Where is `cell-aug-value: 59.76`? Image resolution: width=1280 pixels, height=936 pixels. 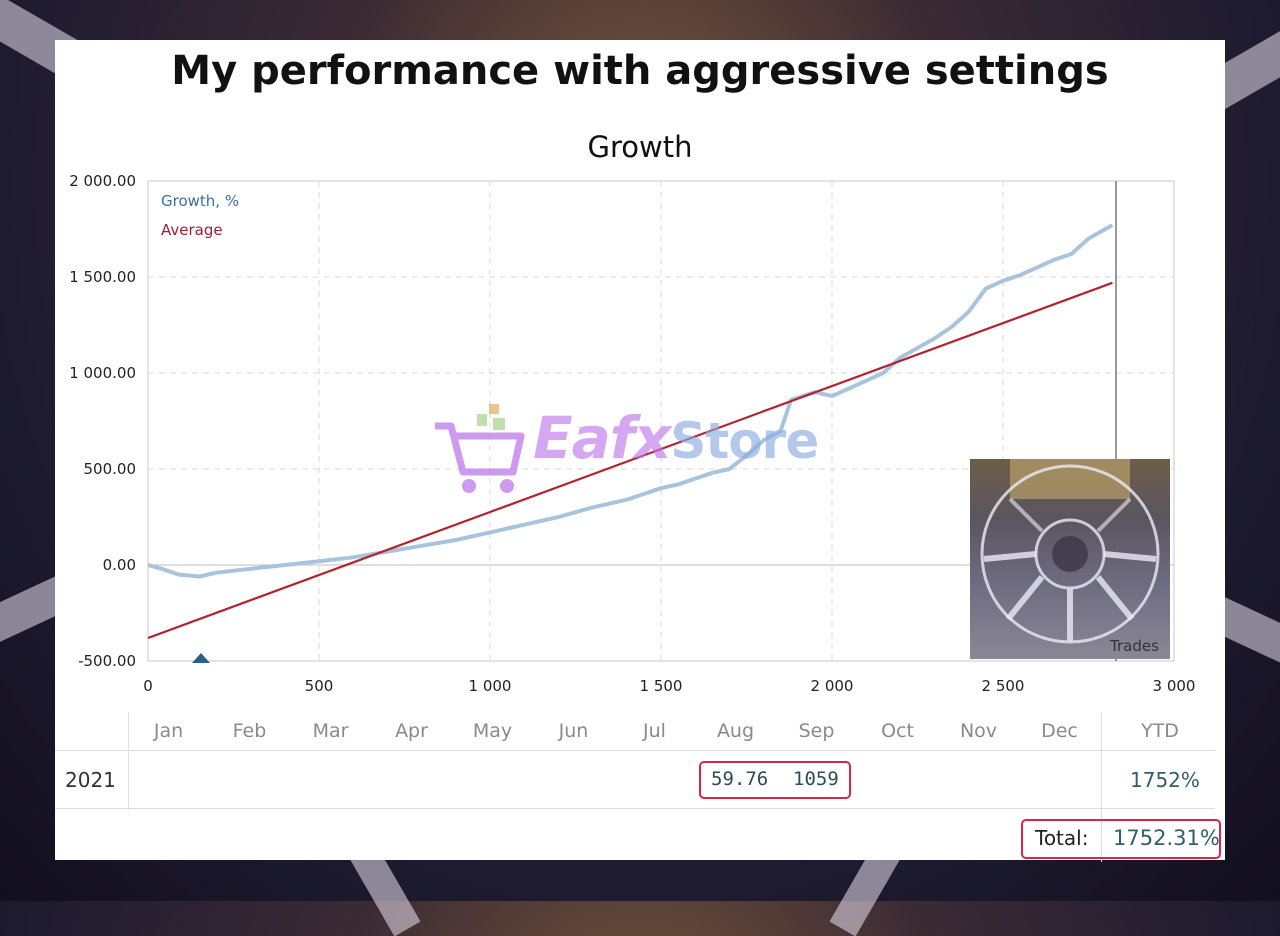
cell-aug-value: 59.76 is located at coordinates (740, 779).